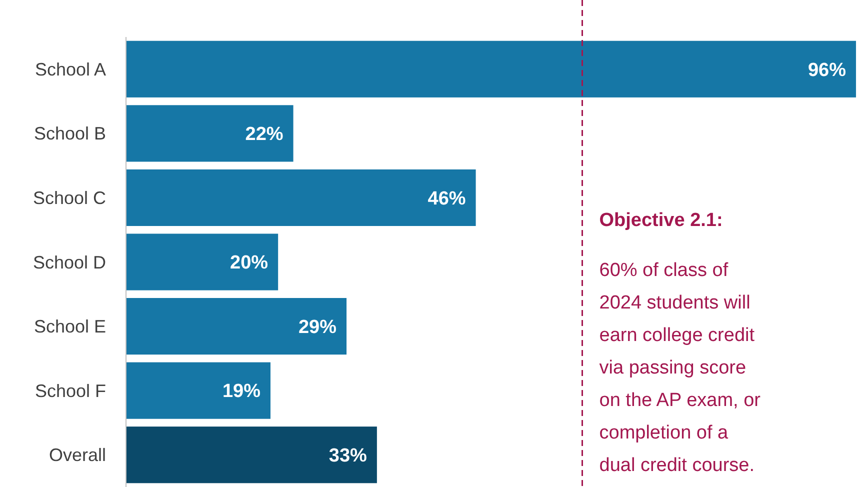 This screenshot has height=487, width=857. Describe the element at coordinates (661, 220) in the screenshot. I see `ref-line-label: Objective 2.1:` at that location.